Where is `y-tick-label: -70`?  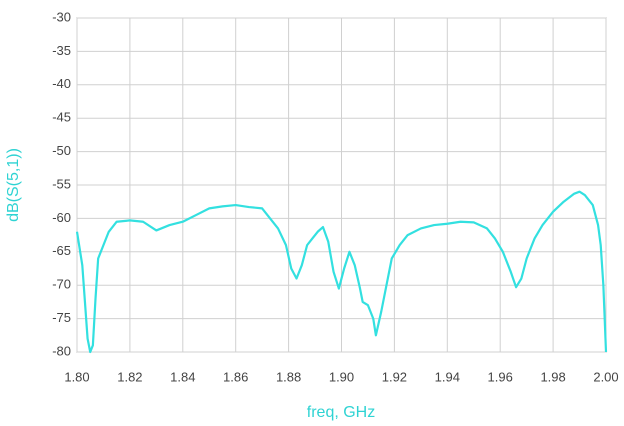
y-tick-label: -70 is located at coordinates (61, 284).